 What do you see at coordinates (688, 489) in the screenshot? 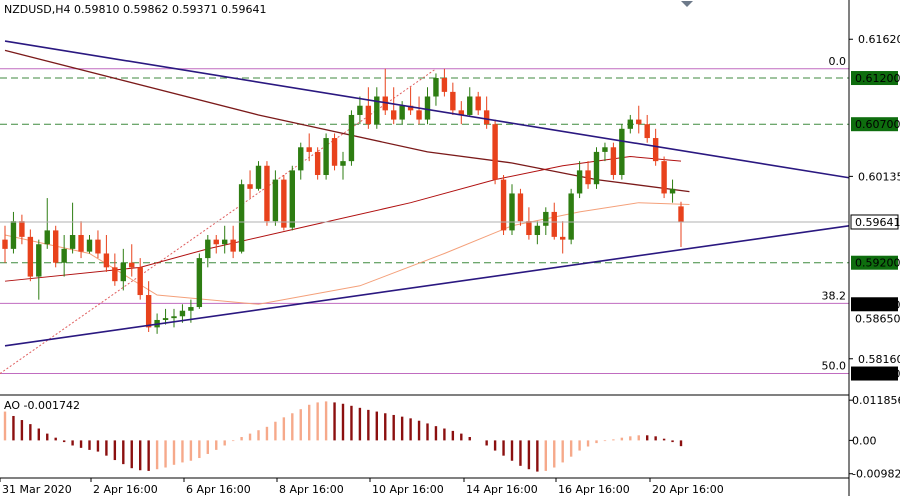
I see `time-tick-label: 20 Apr 16:00` at bounding box center [688, 489].